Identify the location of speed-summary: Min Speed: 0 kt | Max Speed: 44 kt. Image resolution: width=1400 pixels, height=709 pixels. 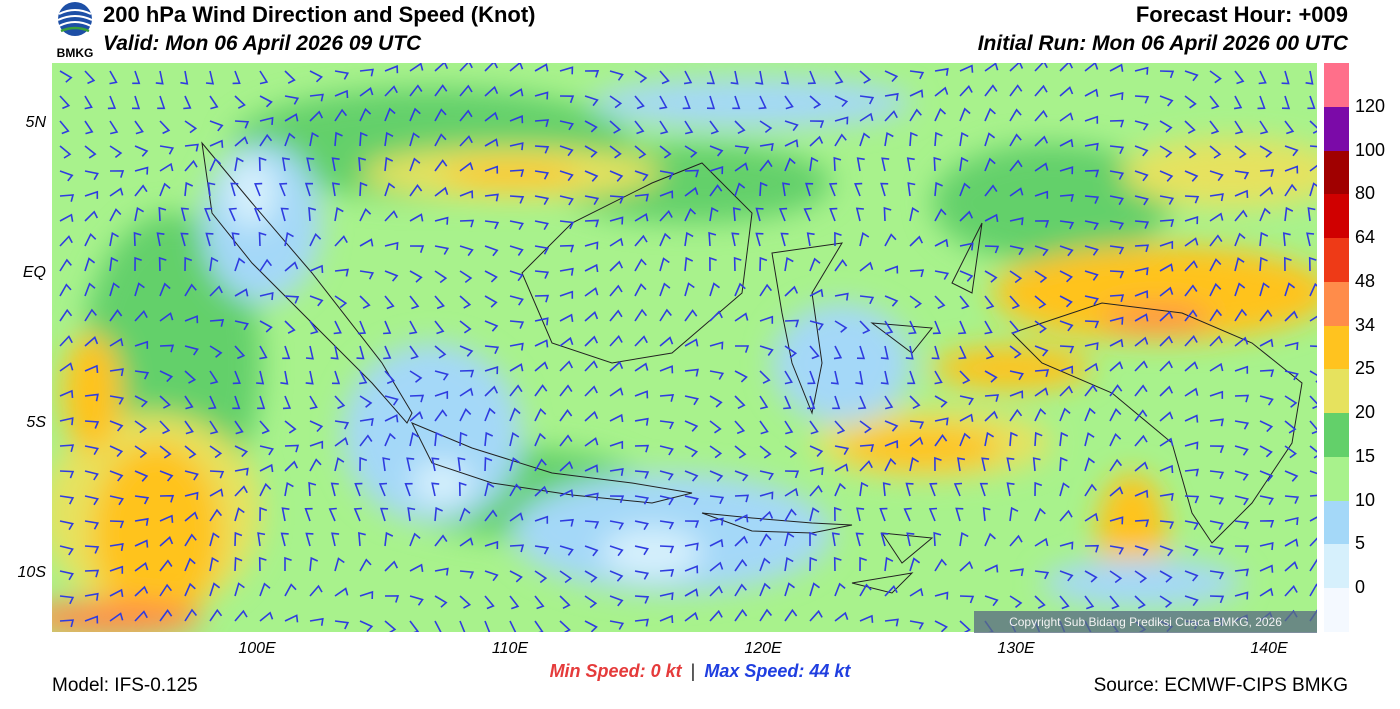
(700, 671).